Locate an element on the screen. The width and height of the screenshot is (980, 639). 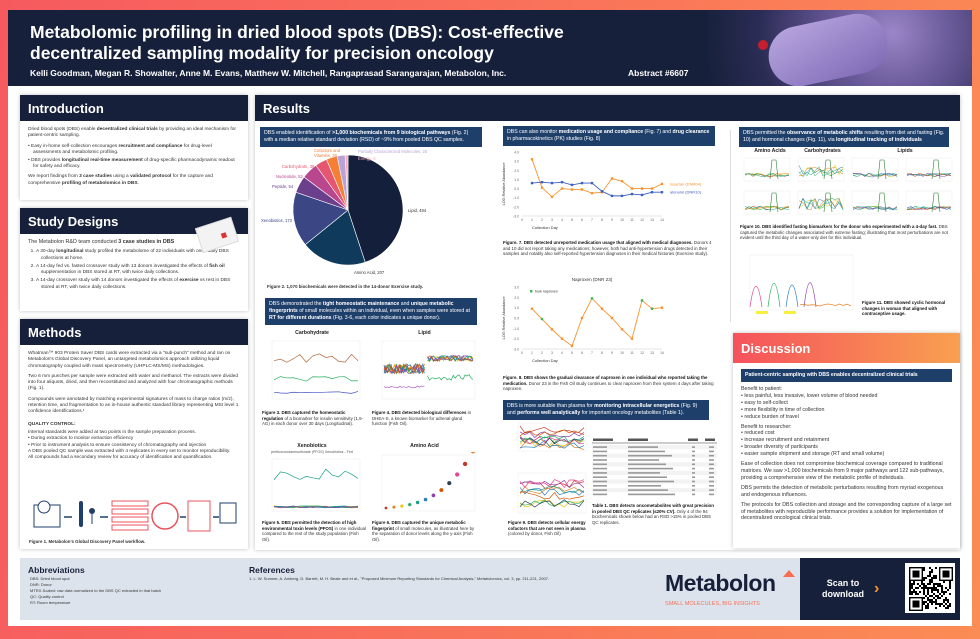
fig10-header-carb: Carbohydrates is located at coordinates (822, 151).